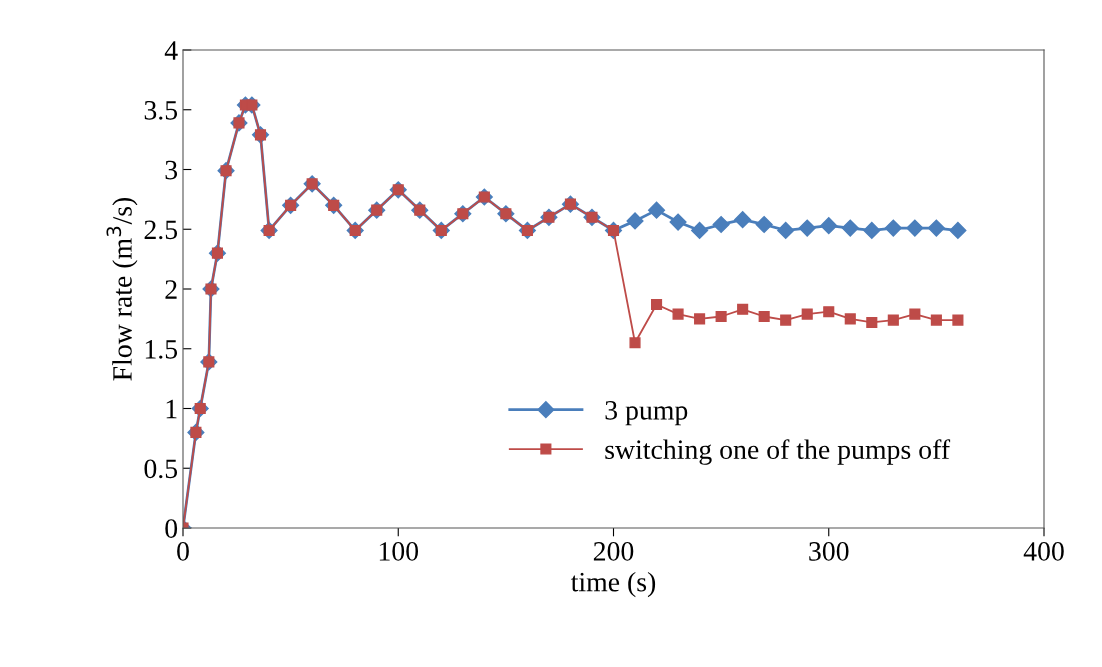  What do you see at coordinates (171, 409) in the screenshot?
I see `y-tick-label: 1` at bounding box center [171, 409].